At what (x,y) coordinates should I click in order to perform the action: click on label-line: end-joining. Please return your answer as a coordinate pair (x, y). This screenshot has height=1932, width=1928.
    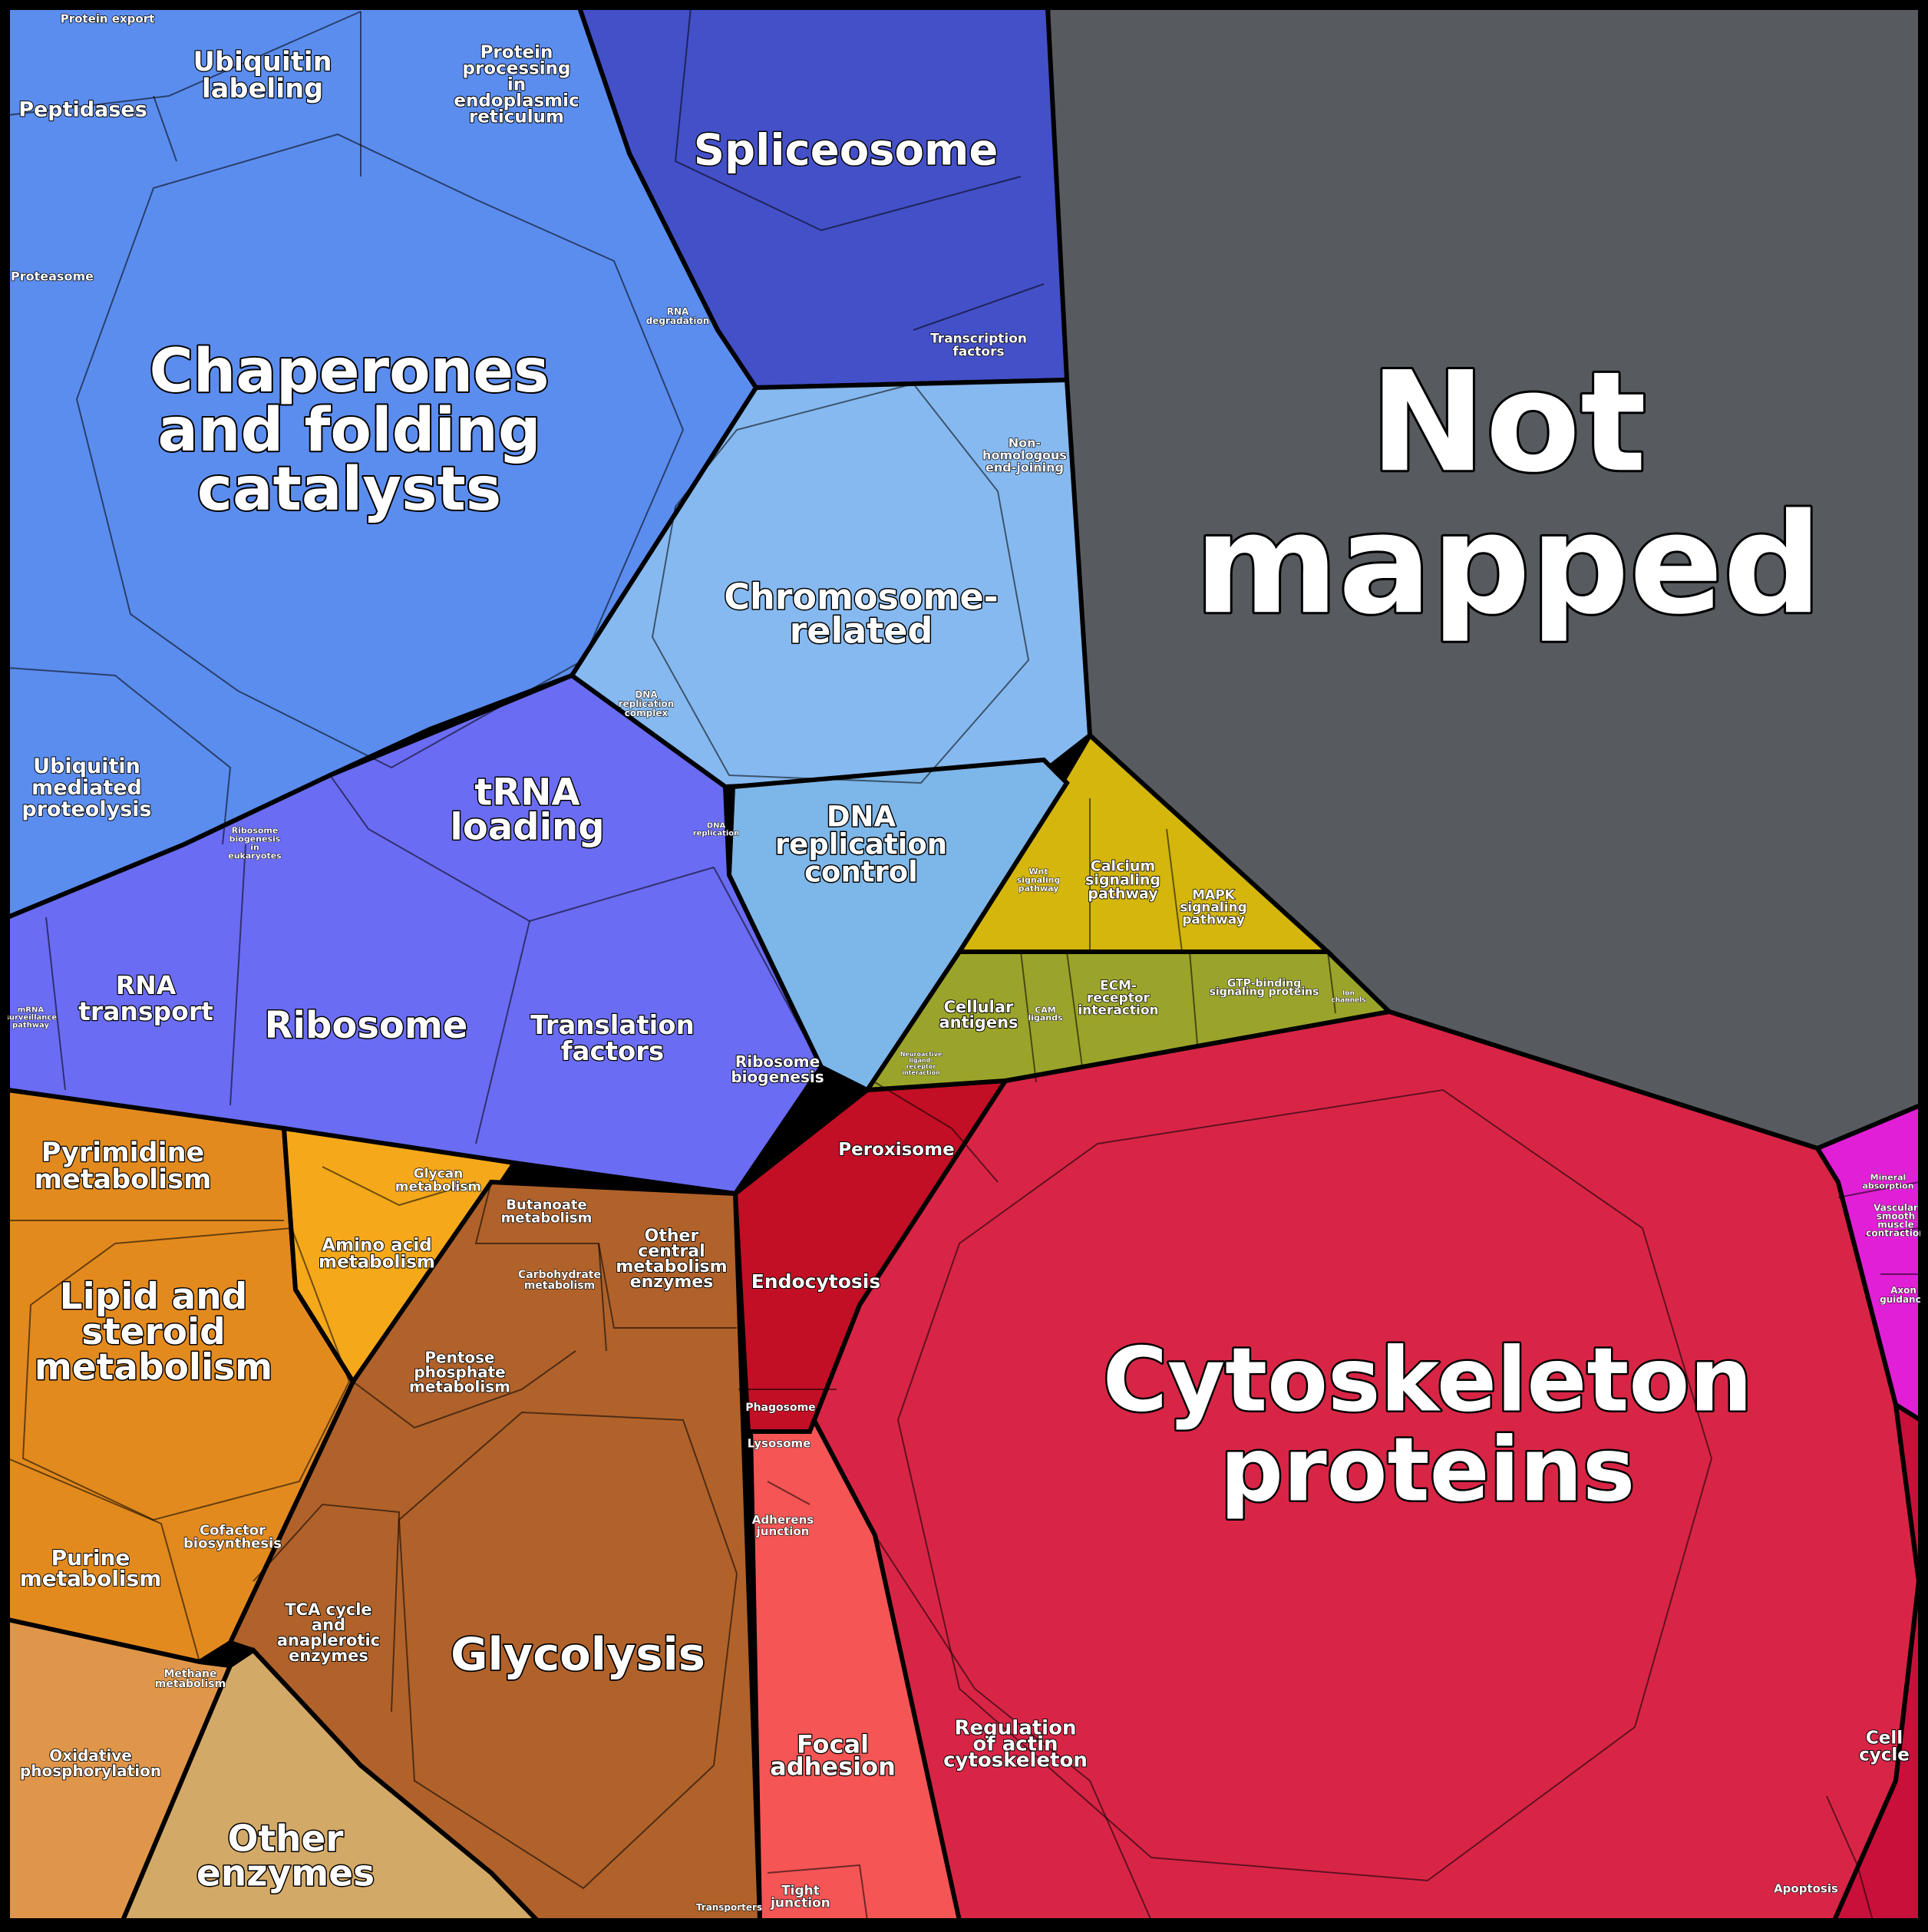
    Looking at the image, I should click on (1024, 468).